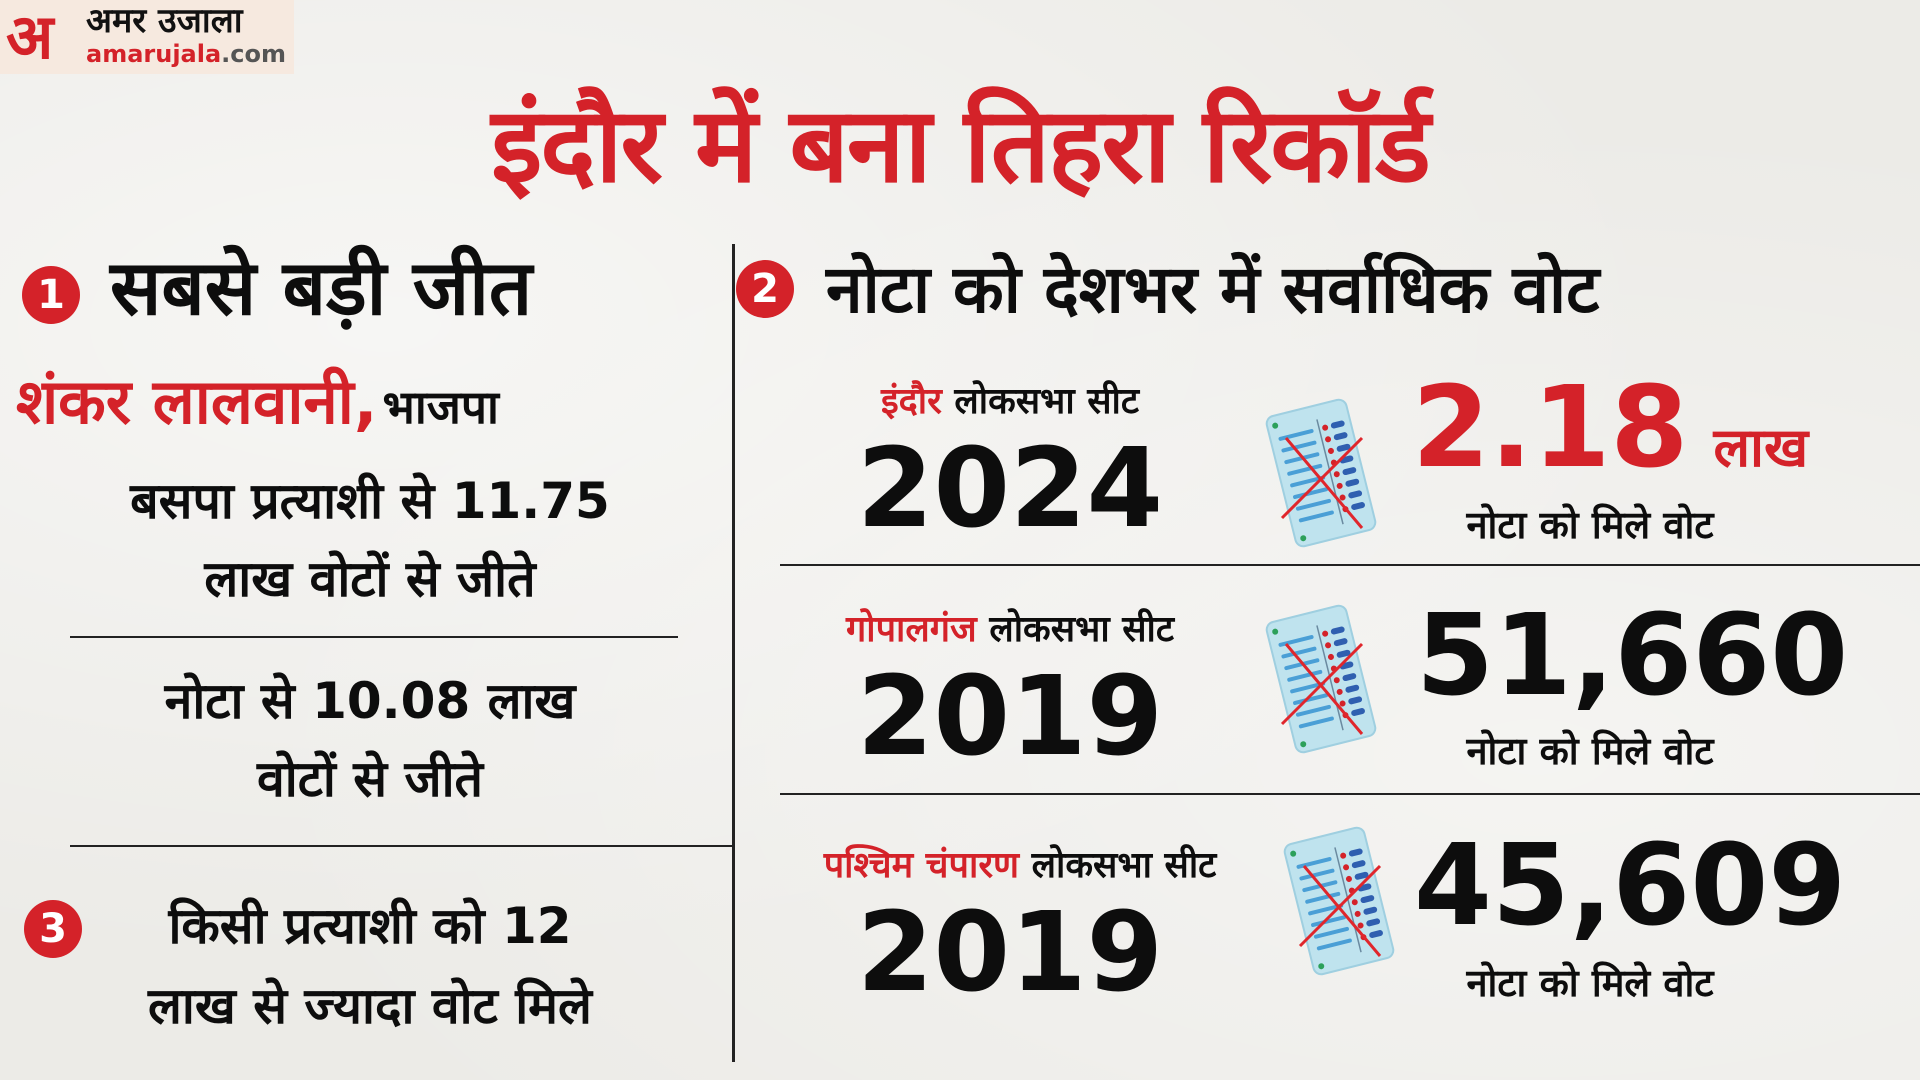  I want to click on logo-mark: अ, so click(30, 36).